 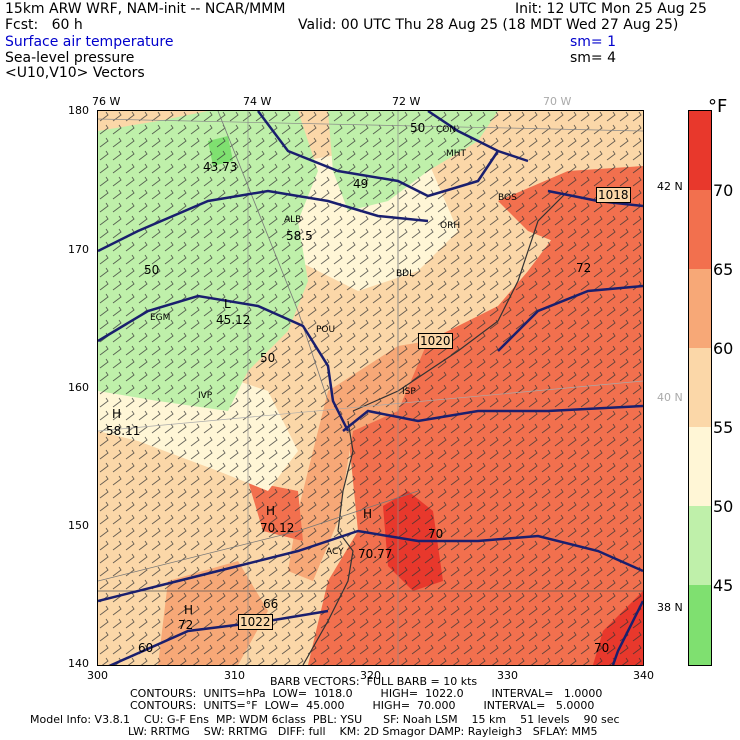 What do you see at coordinates (627, 632) in the screenshot?
I see `isobar-1021-se` at bounding box center [627, 632].